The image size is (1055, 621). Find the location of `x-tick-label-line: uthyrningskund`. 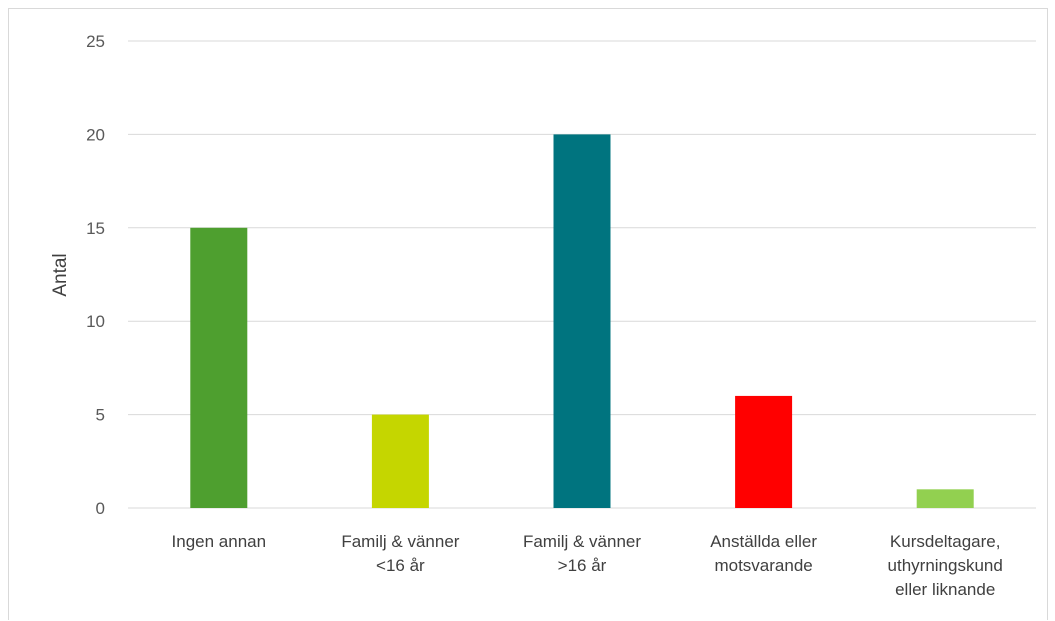

x-tick-label-line: uthyrningskund is located at coordinates (945, 565).